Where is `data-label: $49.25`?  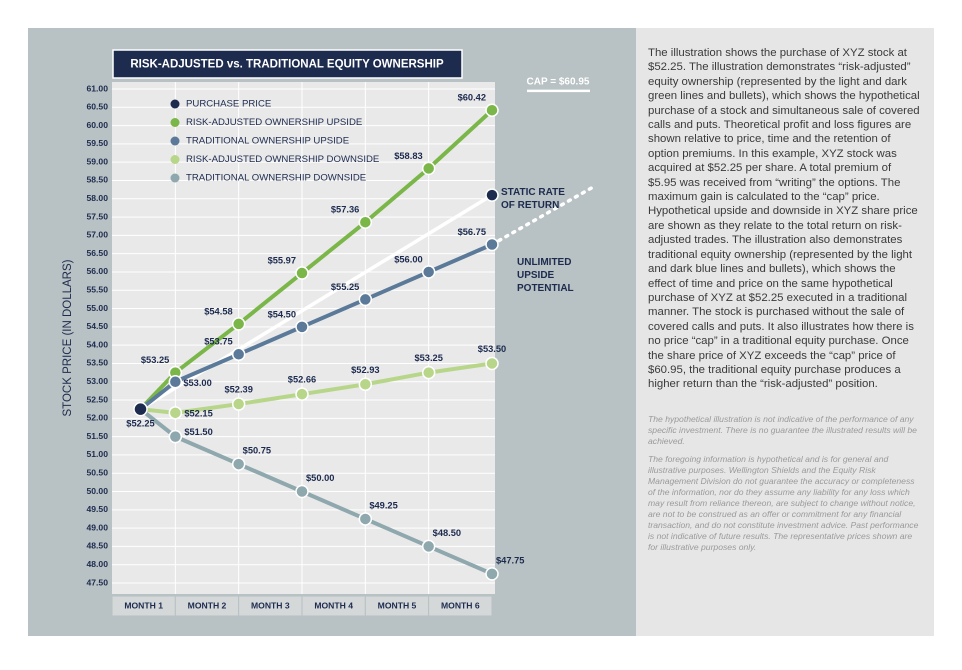 data-label: $49.25 is located at coordinates (383, 505).